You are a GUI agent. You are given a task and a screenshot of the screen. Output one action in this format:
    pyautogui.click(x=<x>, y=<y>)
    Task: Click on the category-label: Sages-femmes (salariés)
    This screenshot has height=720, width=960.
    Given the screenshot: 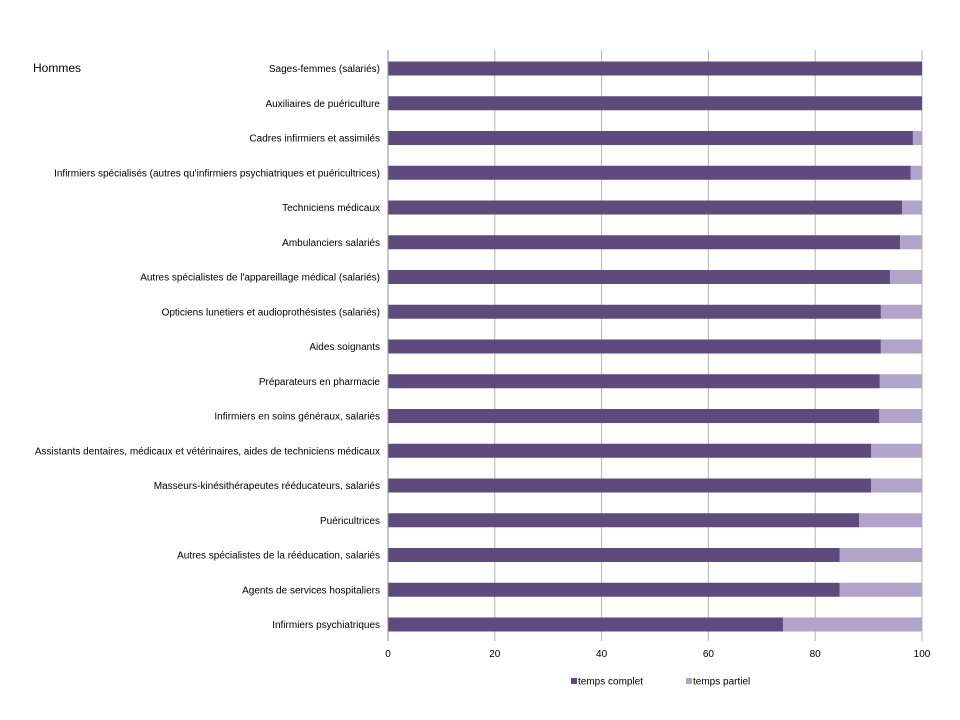 What is the action you would take?
    pyautogui.click(x=324, y=69)
    